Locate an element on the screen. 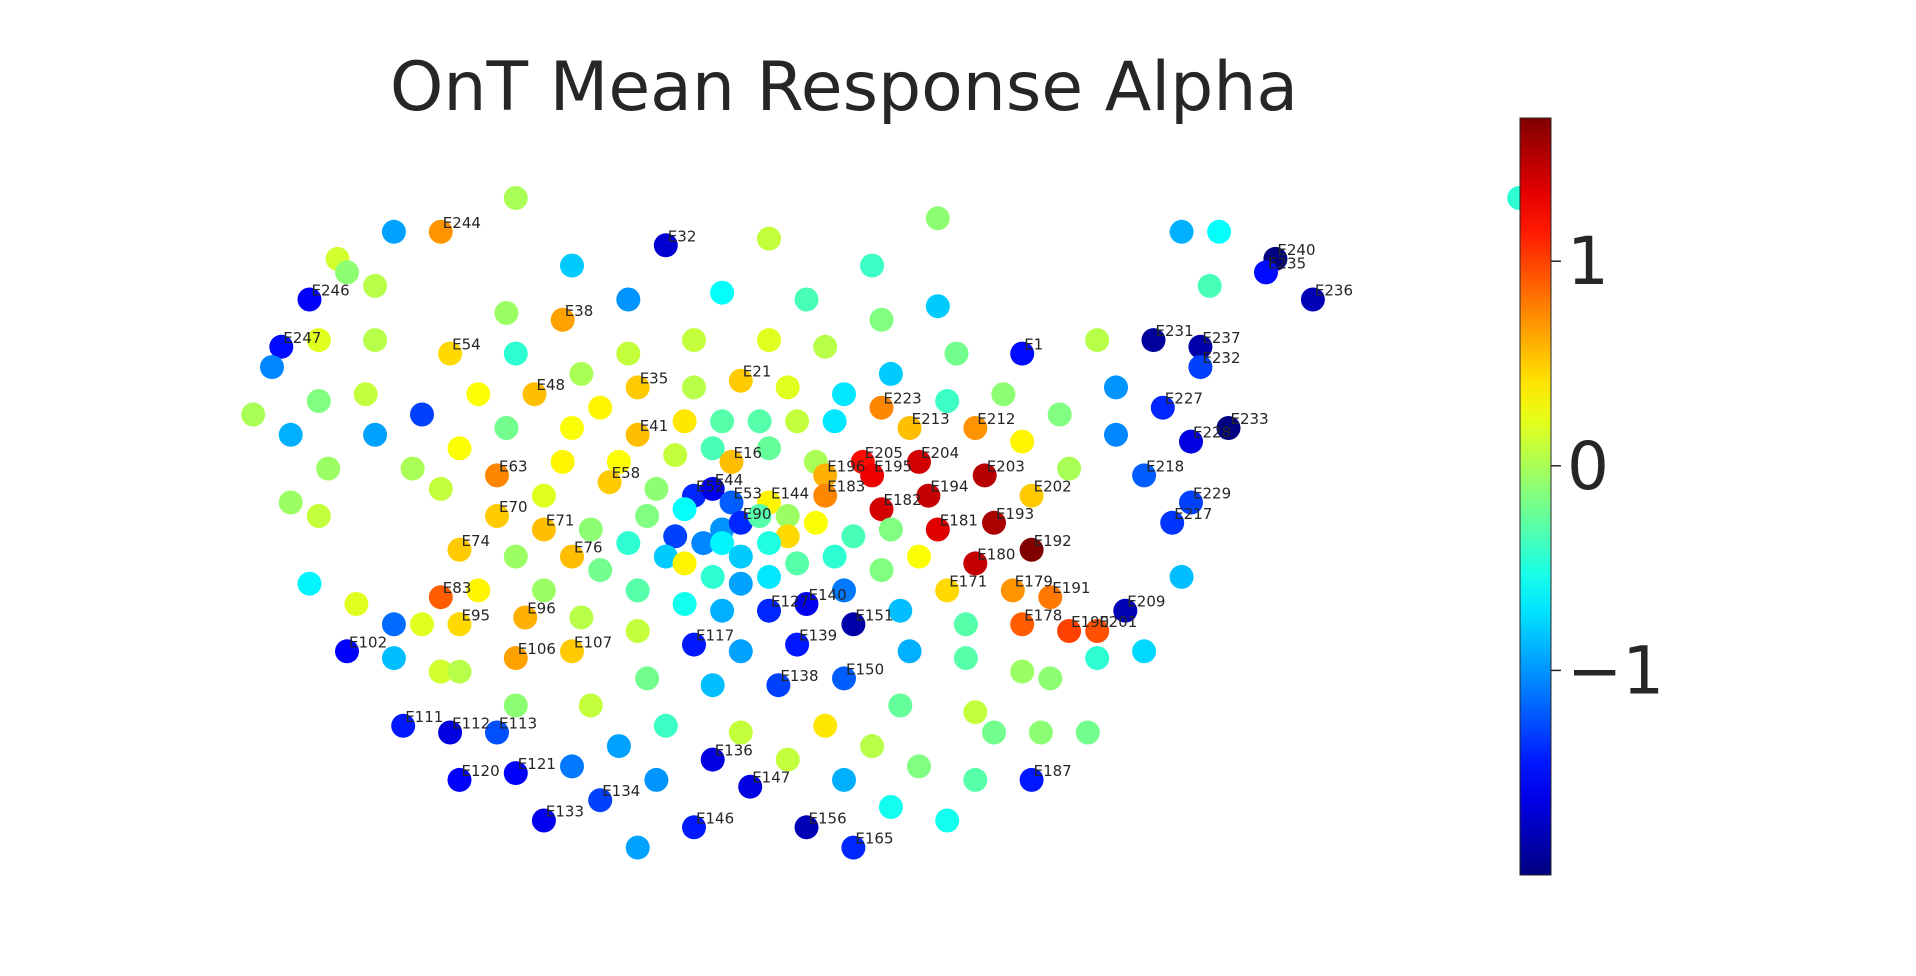  electrode-label: E44 is located at coordinates (729, 480).